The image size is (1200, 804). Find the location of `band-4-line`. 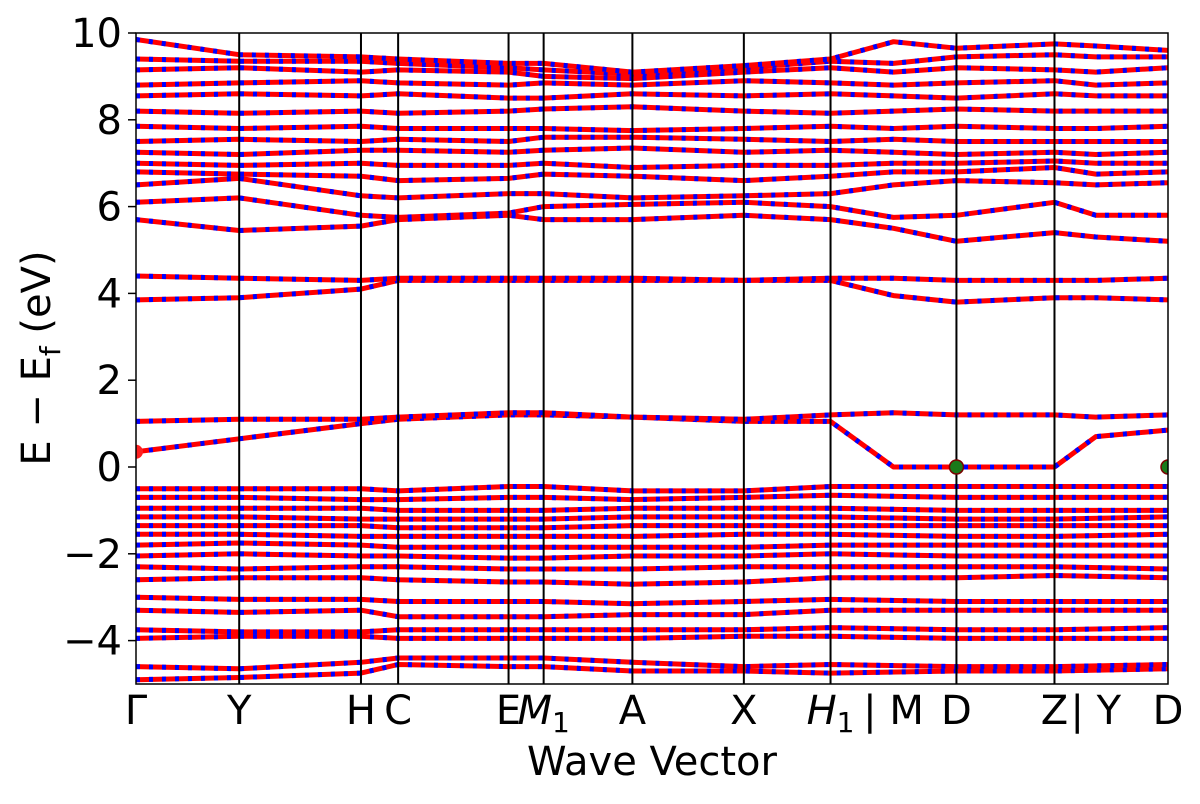

band-4-line is located at coordinates (652, 613).